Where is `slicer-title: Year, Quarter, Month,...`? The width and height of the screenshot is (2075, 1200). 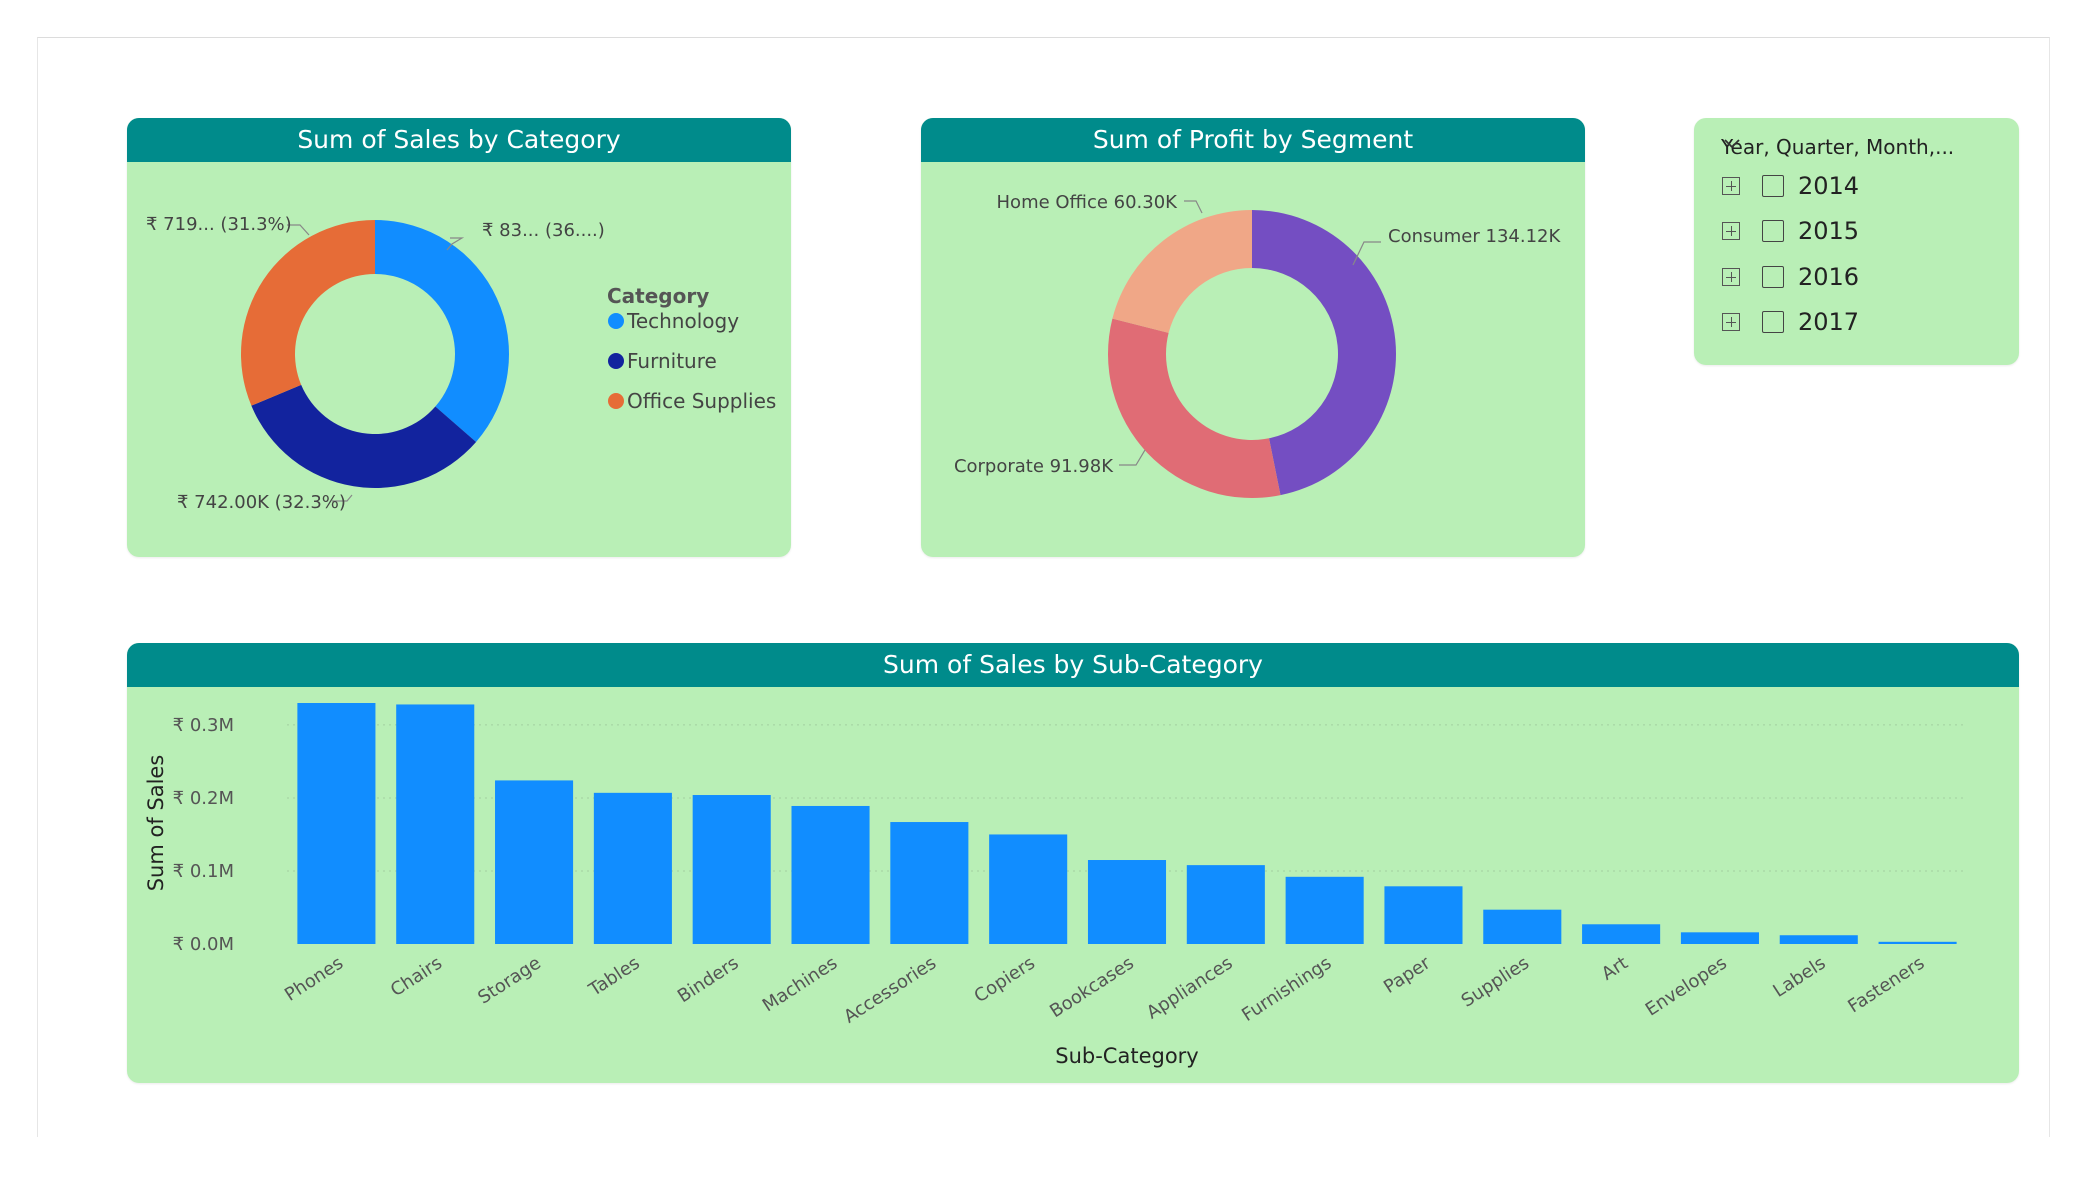
slicer-title: Year, Quarter, Month,... is located at coordinates (1838, 147).